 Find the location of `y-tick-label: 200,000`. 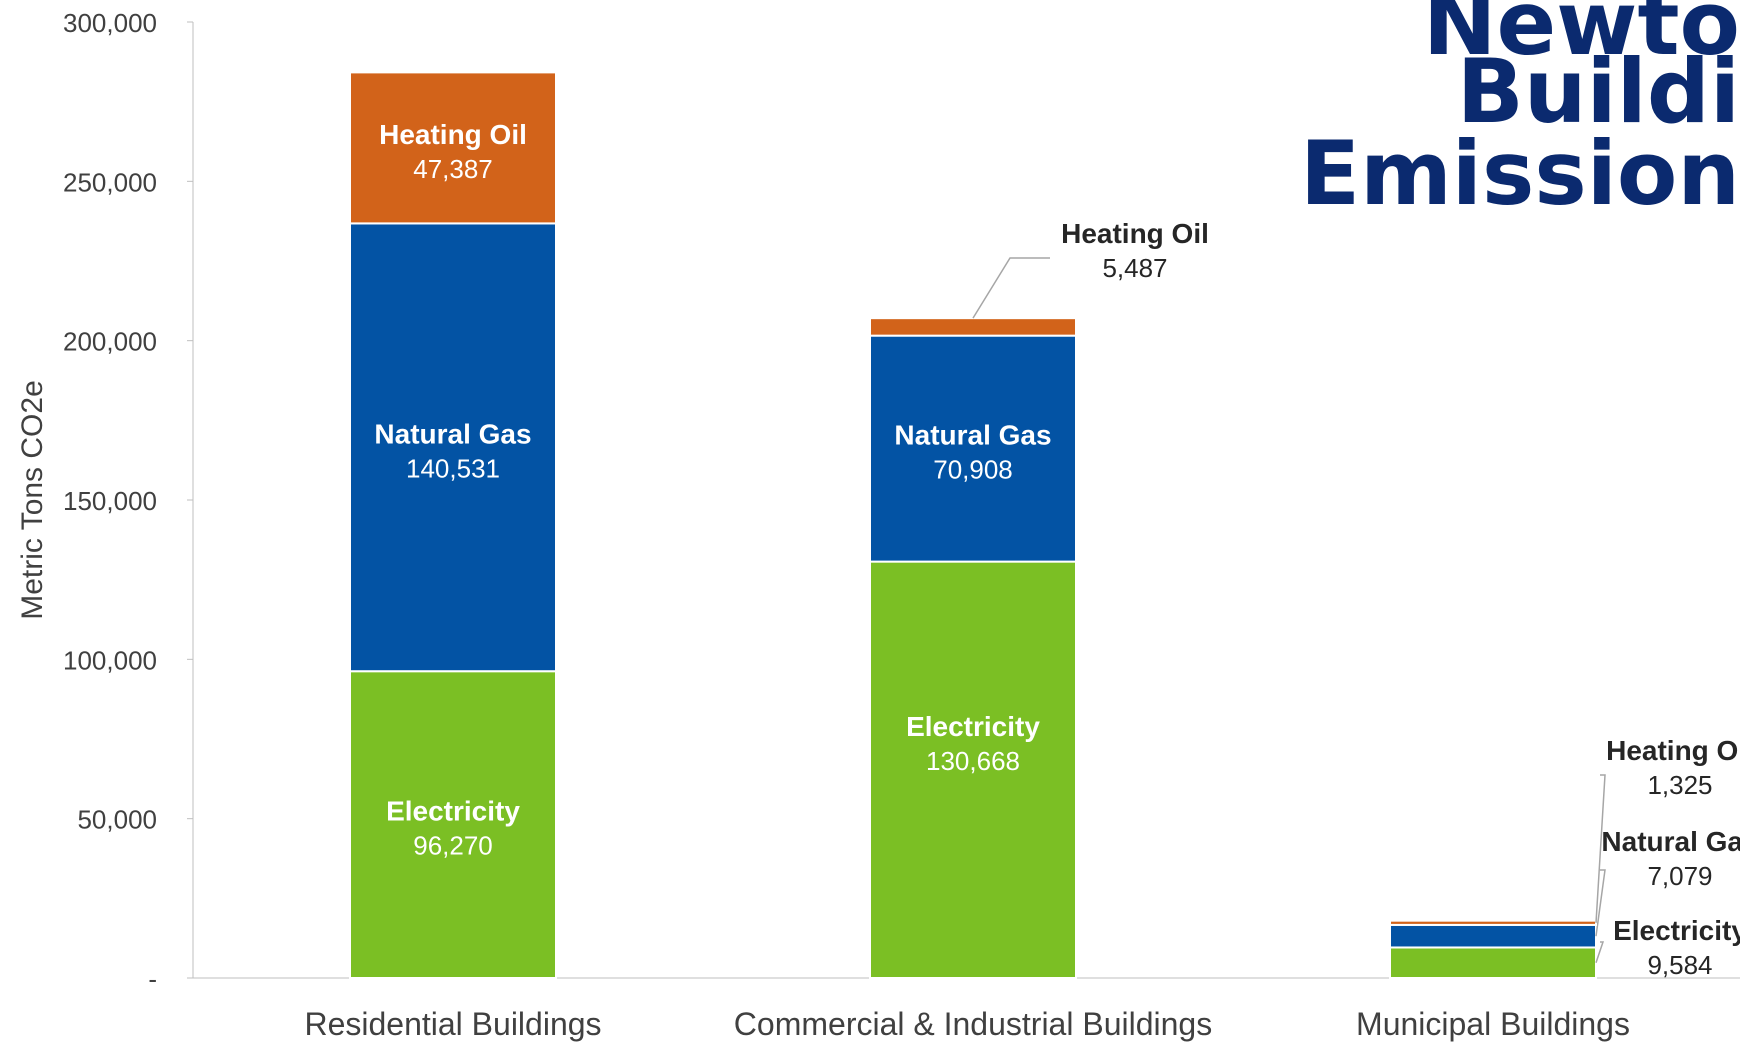

y-tick-label: 200,000 is located at coordinates (110, 342).